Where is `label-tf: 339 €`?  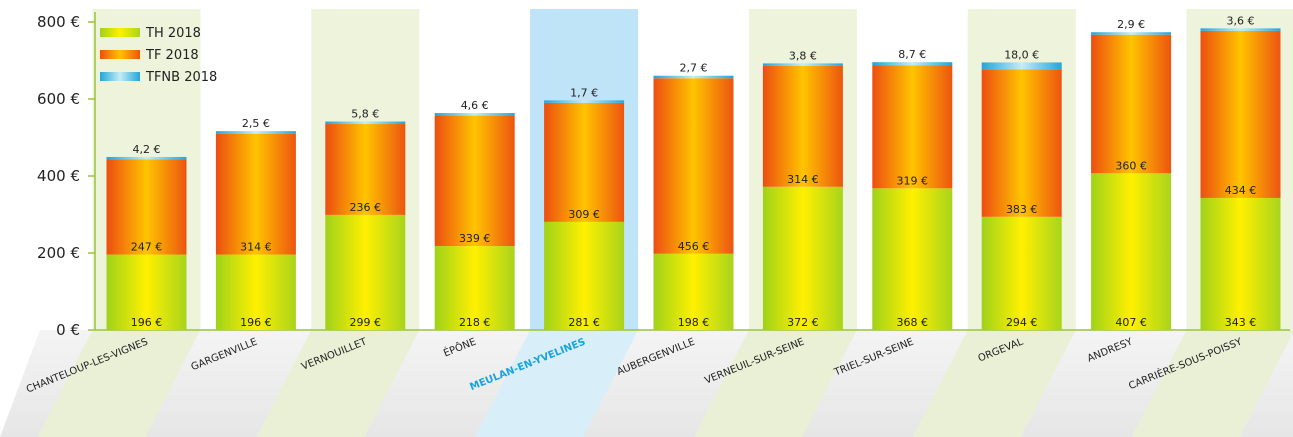 label-tf: 339 € is located at coordinates (475, 238).